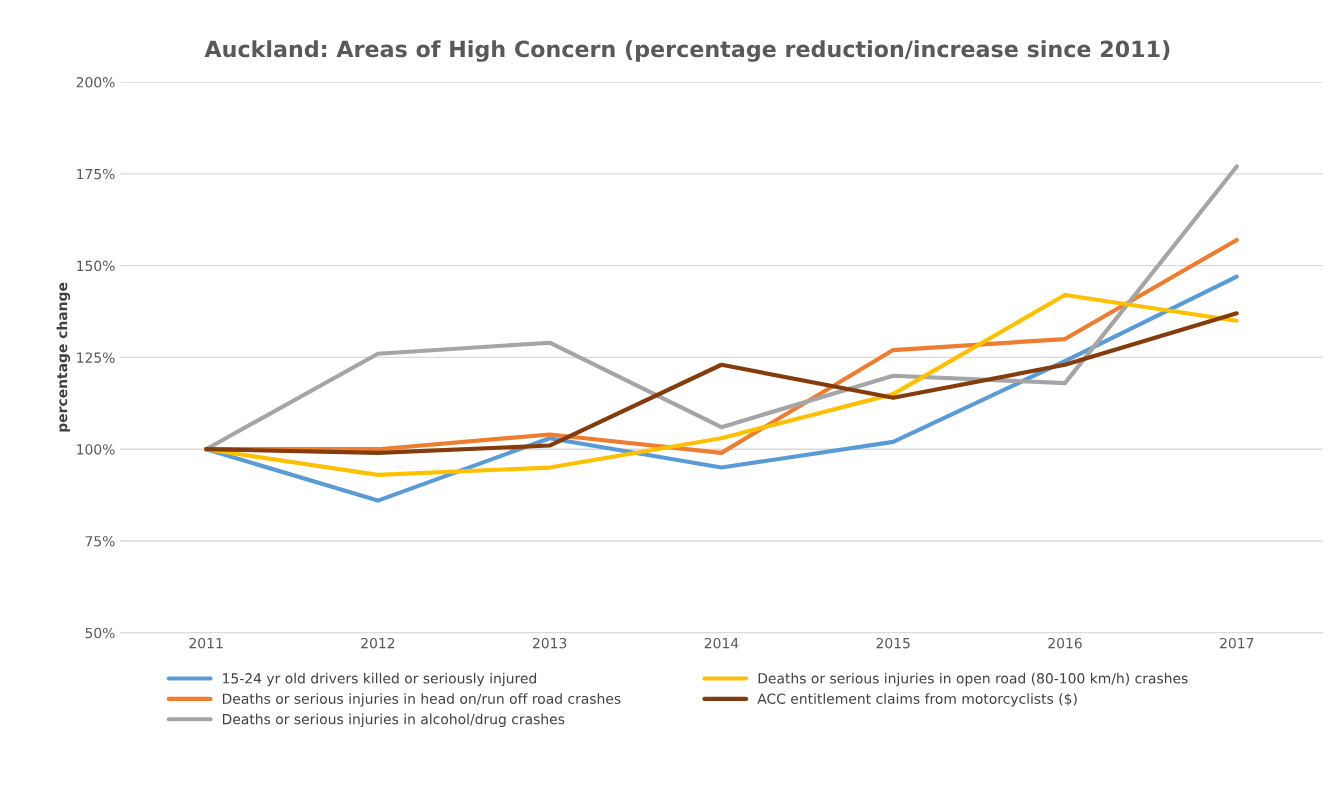  Describe the element at coordinates (96, 357) in the screenshot. I see `y-tick-label: 125%` at that location.